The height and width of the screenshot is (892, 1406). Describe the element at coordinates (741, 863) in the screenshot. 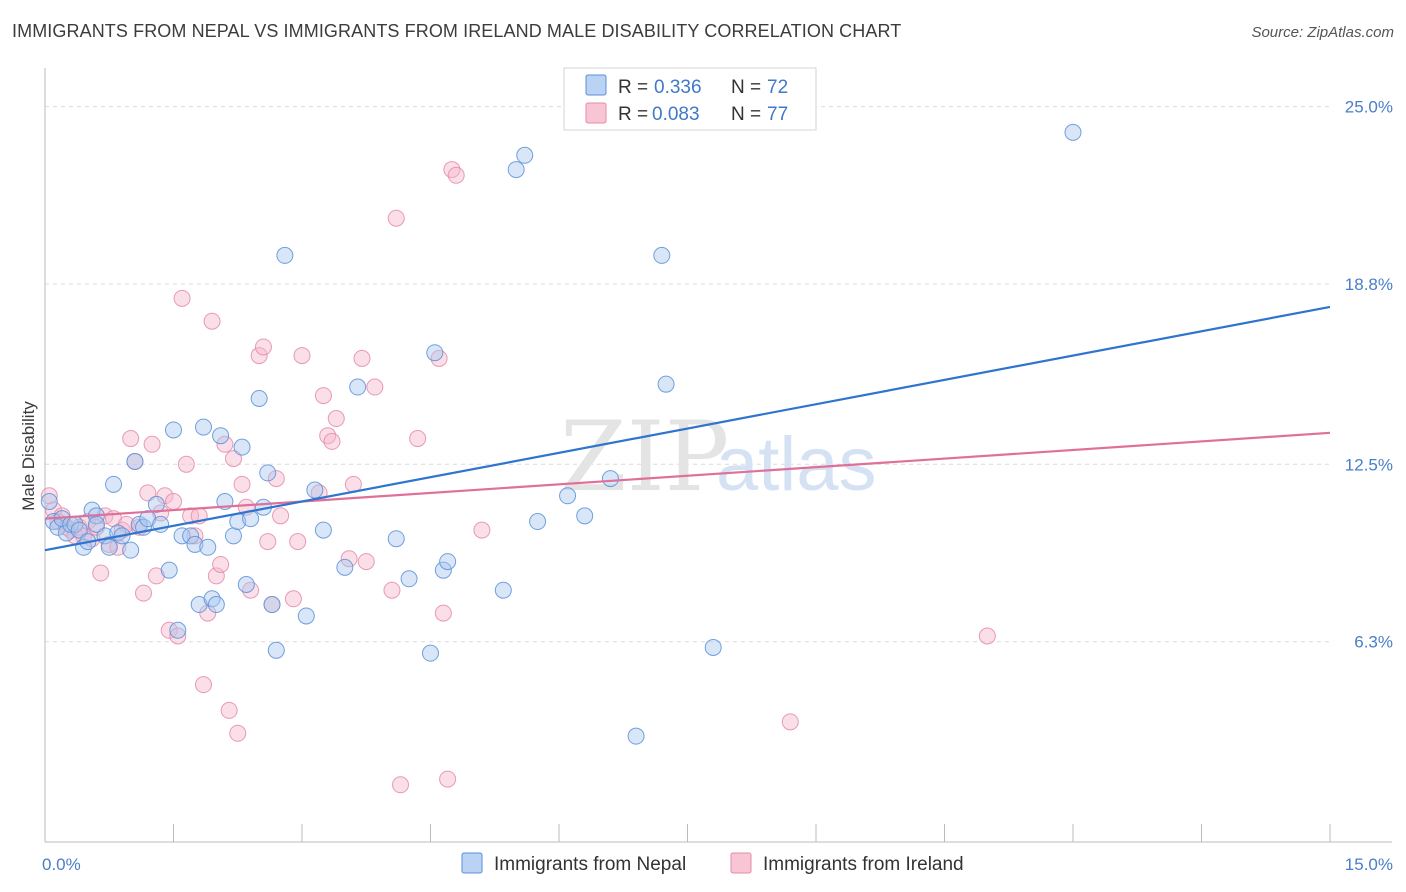

I see `bottom-legend-swatch-ireland` at that location.